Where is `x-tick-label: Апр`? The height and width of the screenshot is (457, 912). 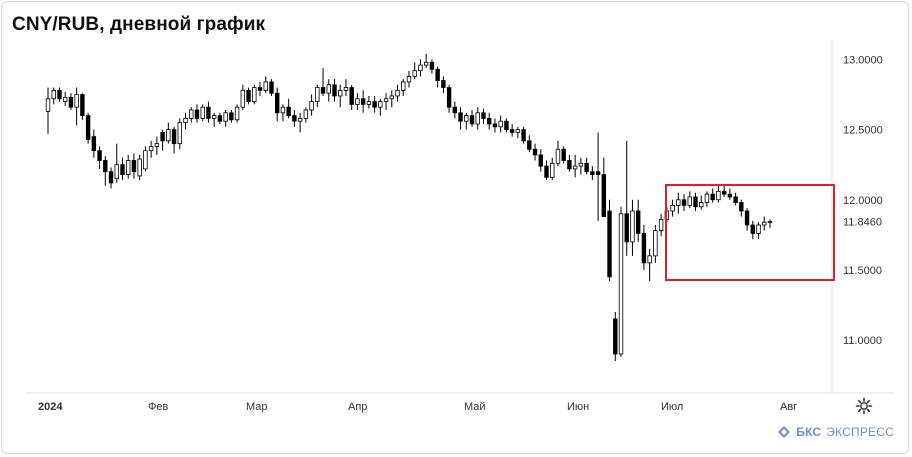 x-tick-label: Апр is located at coordinates (357, 407).